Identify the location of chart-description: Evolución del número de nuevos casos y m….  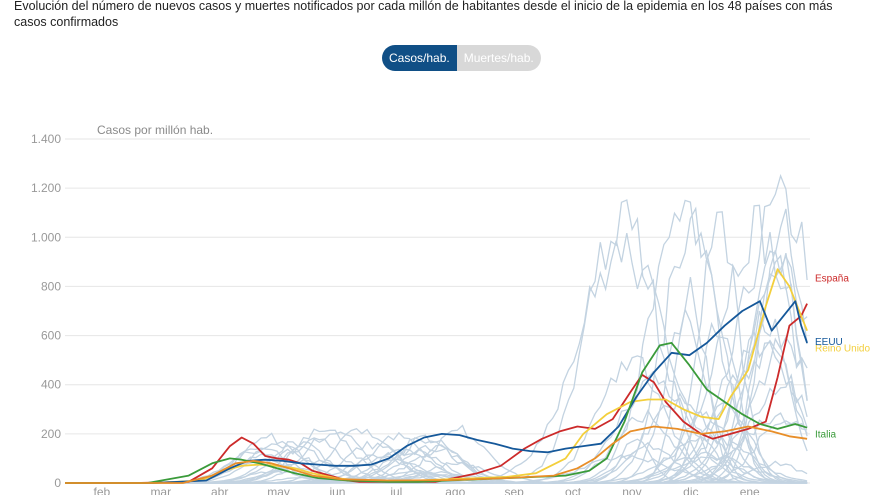
(423, 14).